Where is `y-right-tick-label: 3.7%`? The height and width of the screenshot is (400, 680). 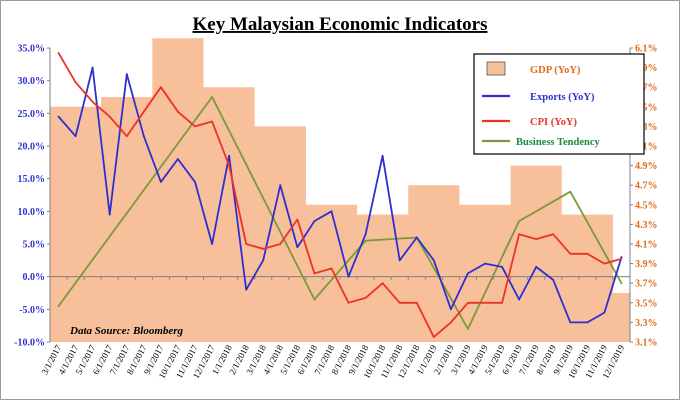 y-right-tick-label: 3.7% is located at coordinates (646, 284).